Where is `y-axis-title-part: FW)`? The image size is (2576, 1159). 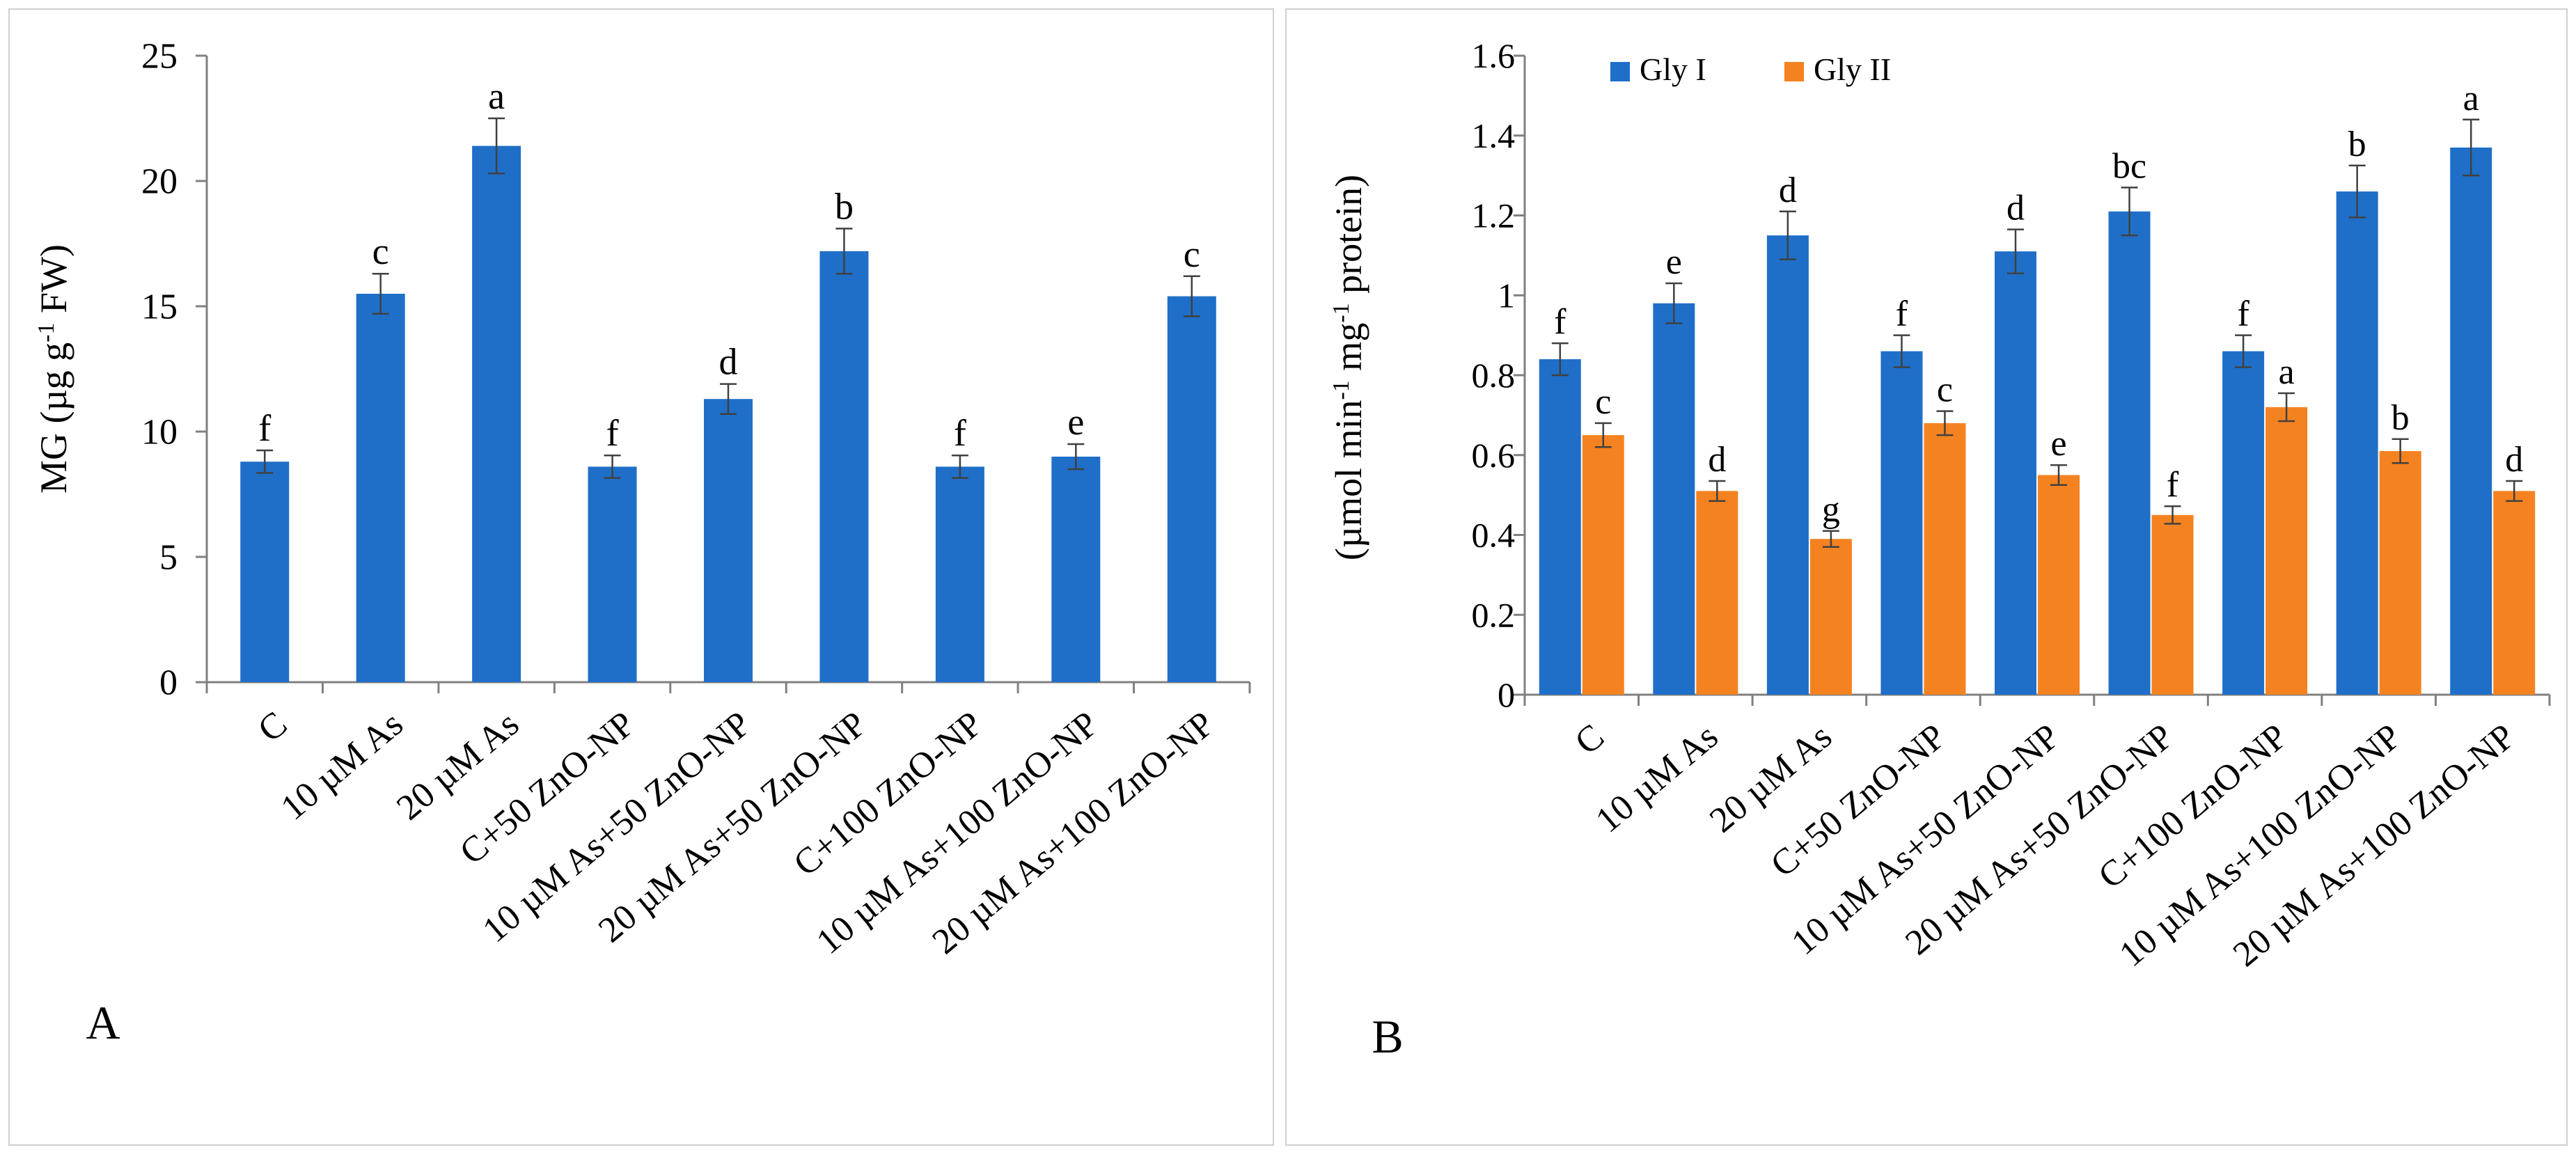 y-axis-title-part: FW) is located at coordinates (53, 283).